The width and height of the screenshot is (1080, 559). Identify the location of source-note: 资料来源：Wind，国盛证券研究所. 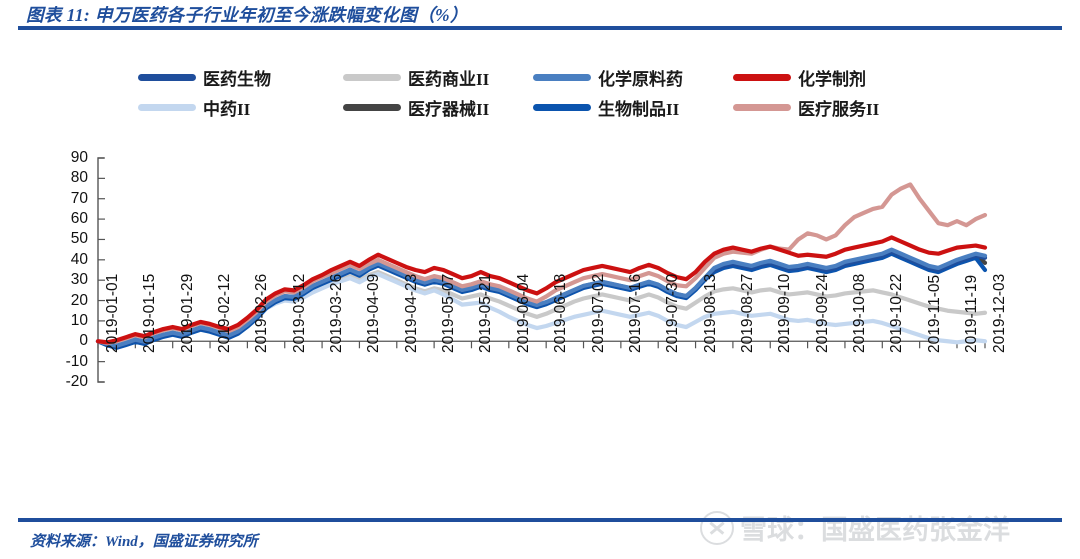
(144, 542).